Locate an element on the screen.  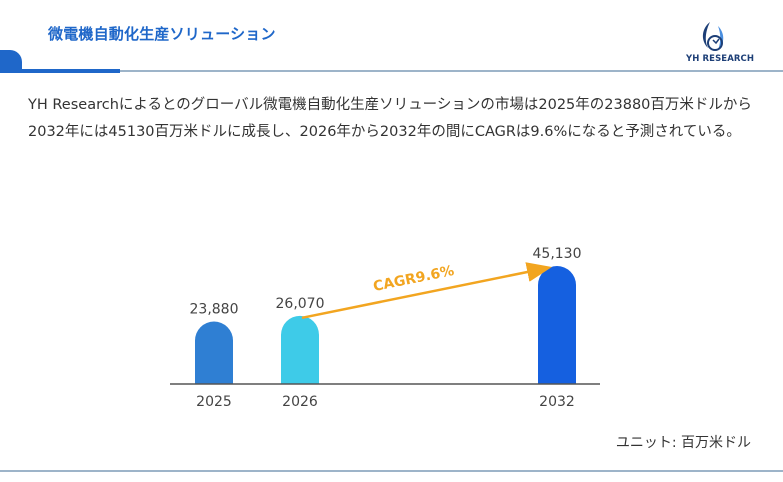
x-tick-label-2026: 2026 is located at coordinates (300, 402).